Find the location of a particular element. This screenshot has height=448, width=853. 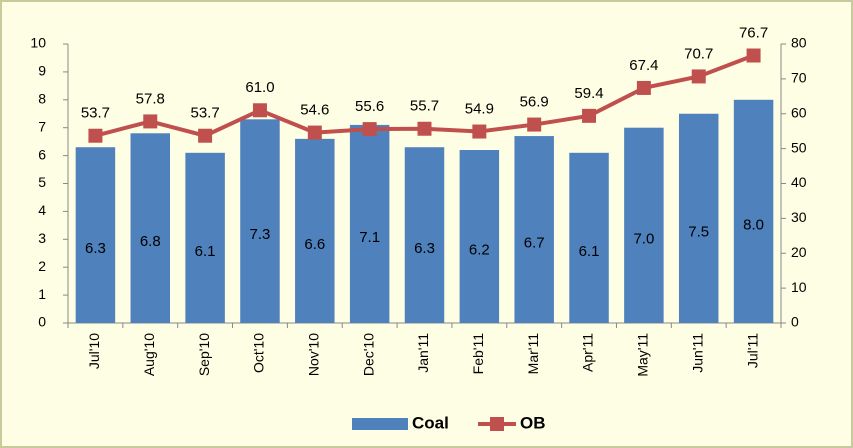

y-tick-label: 9 is located at coordinates (42, 71).